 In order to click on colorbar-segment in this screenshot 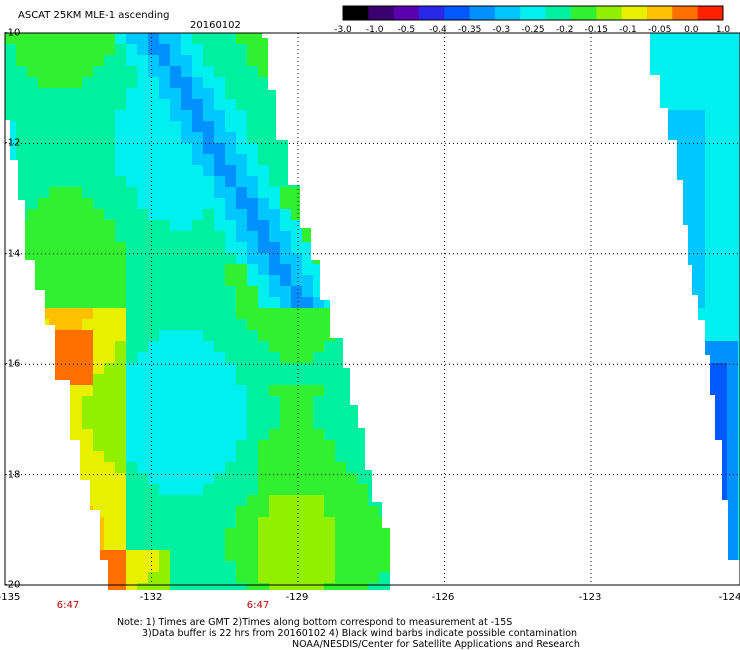, I will do `click(356, 13)`.